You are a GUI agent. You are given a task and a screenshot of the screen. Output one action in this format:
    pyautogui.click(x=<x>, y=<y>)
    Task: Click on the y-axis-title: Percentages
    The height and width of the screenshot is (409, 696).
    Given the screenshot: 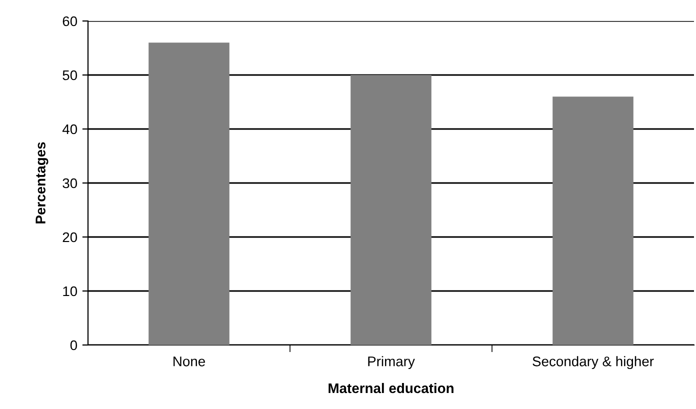 What is the action you would take?
    pyautogui.click(x=42, y=183)
    